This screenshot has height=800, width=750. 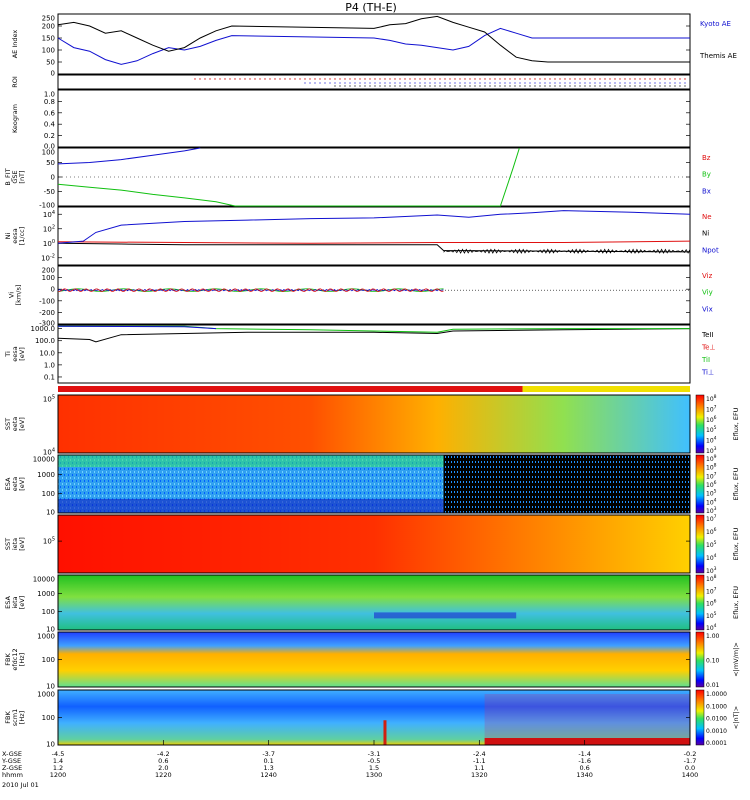 I want to click on tick-label: 0.0, so click(x=49, y=147).